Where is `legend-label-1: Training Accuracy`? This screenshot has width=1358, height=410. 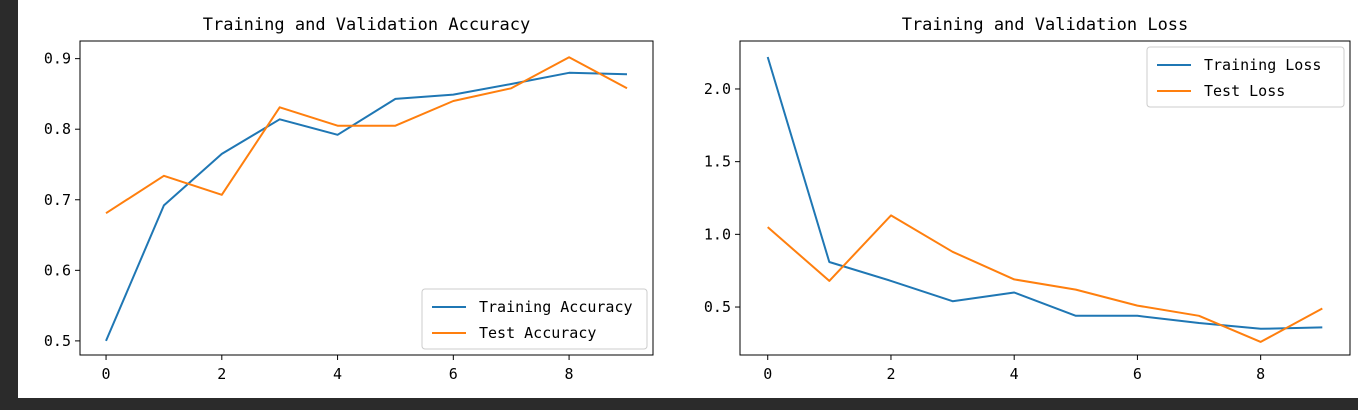
legend-label-1: Training Accuracy is located at coordinates (556, 307).